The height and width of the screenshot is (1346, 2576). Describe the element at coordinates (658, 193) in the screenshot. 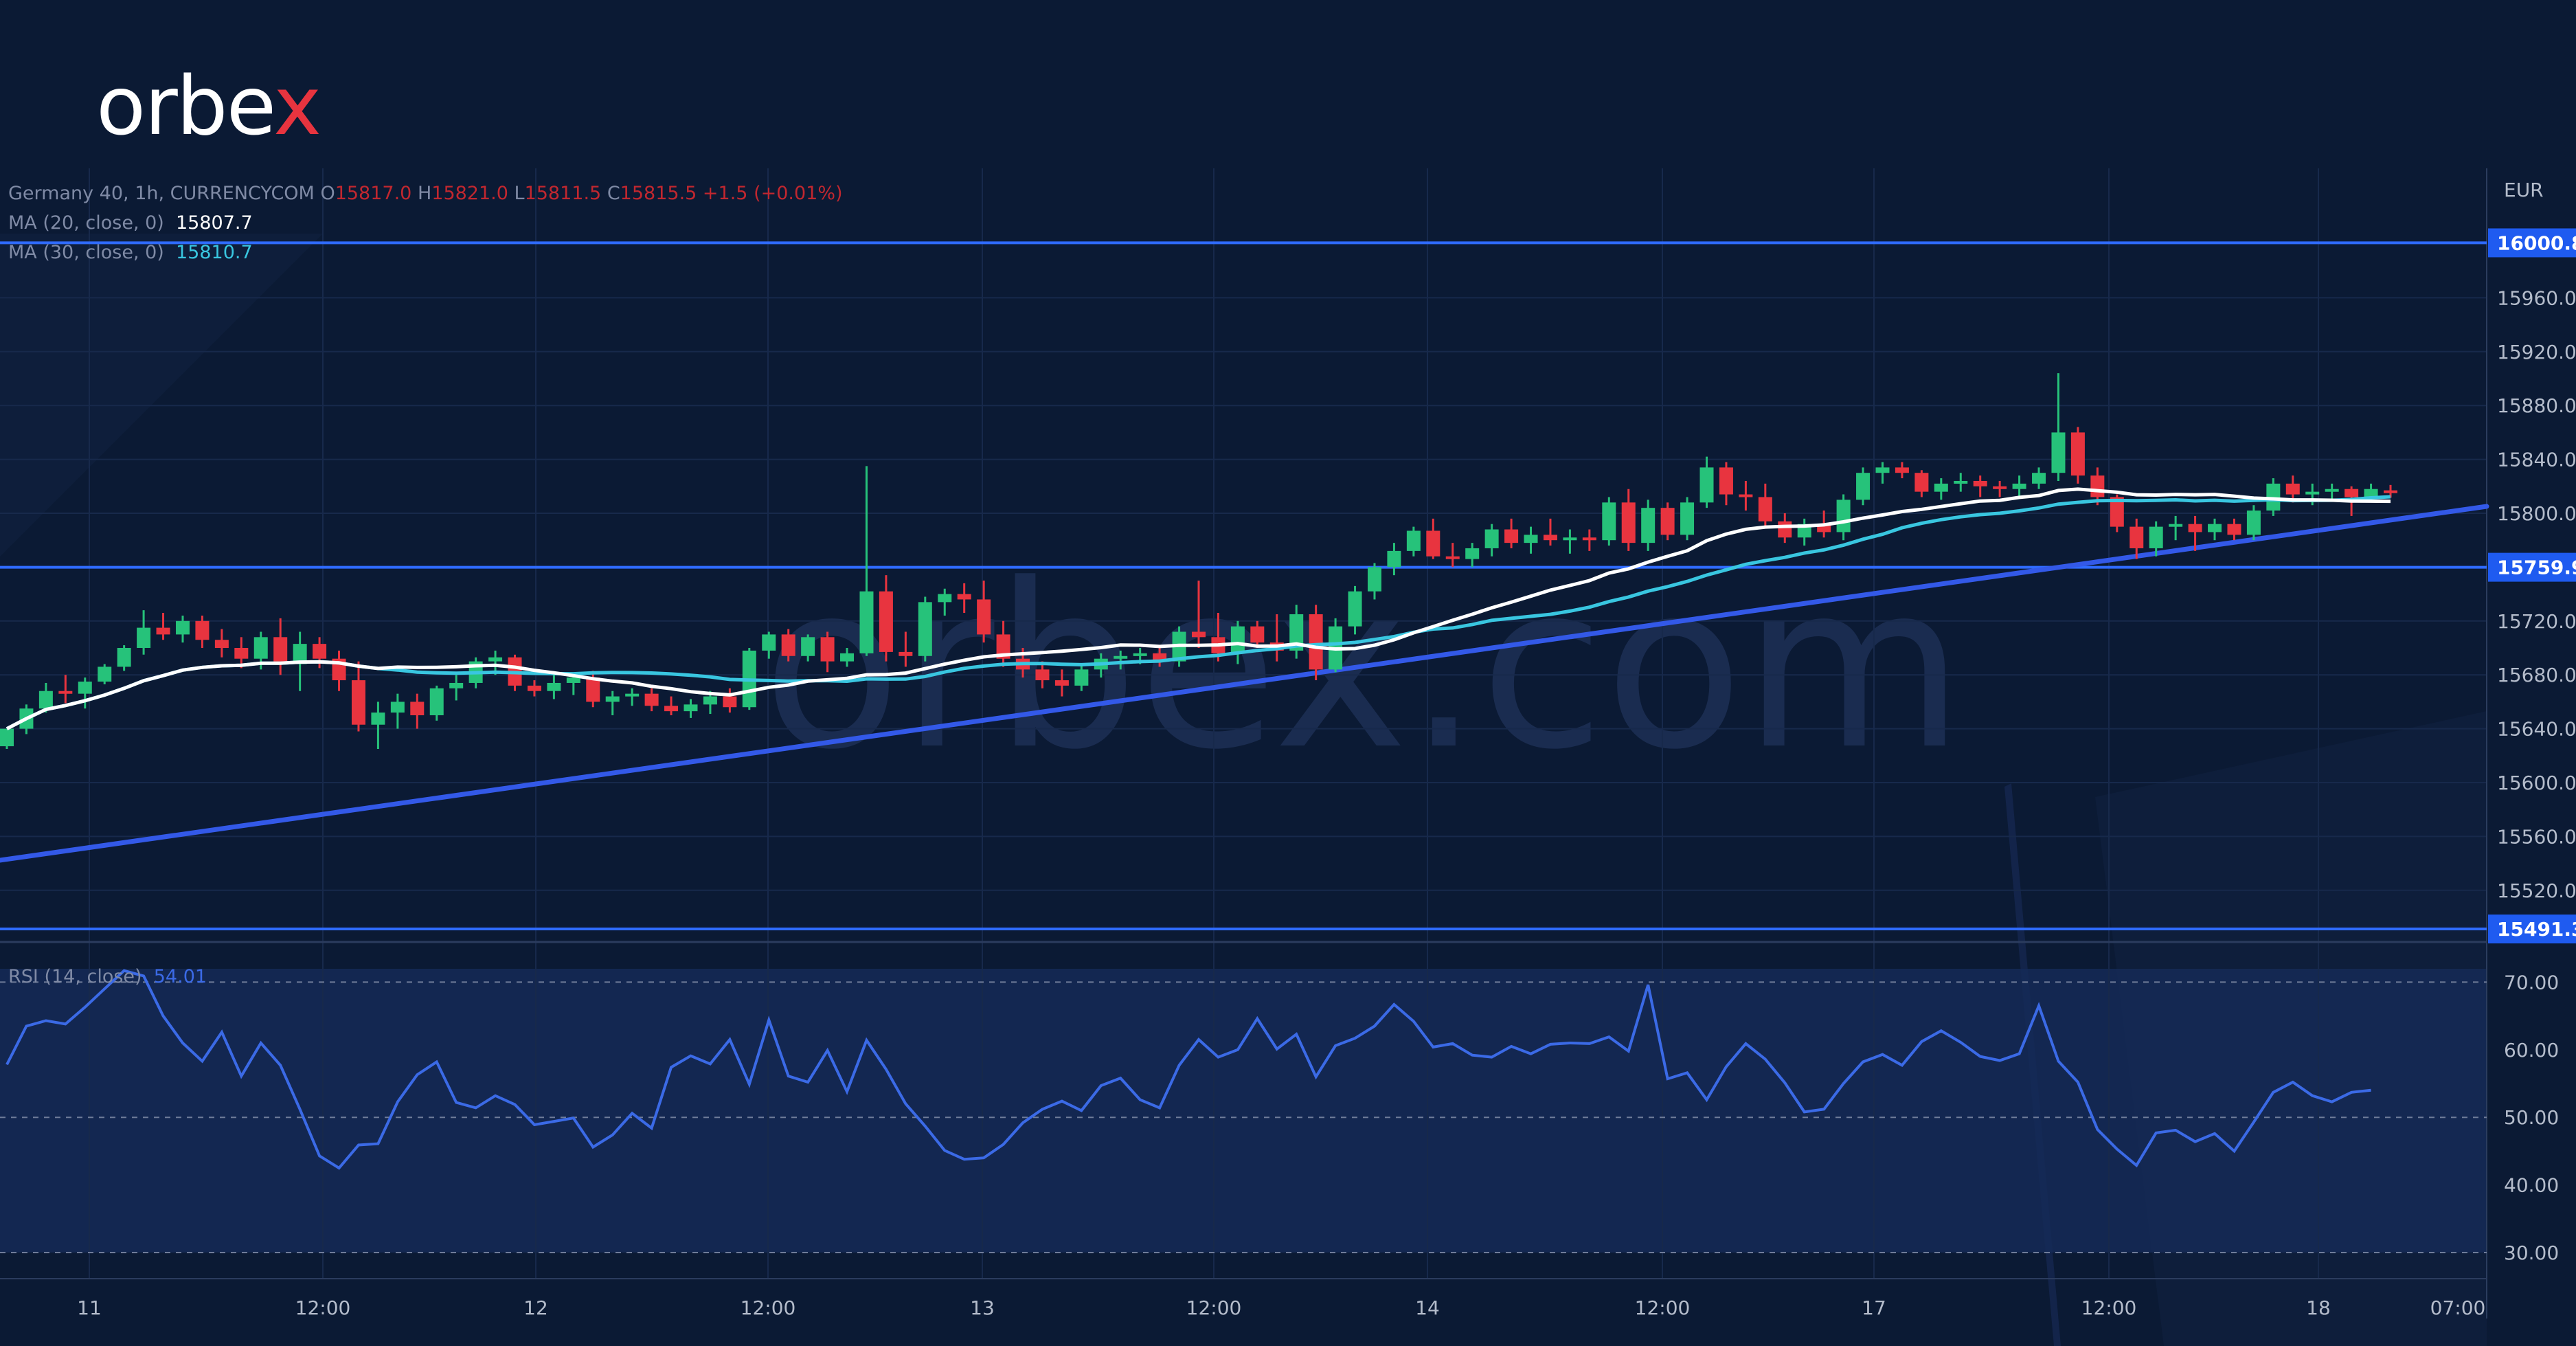

I see `close-value: 15815.5` at that location.